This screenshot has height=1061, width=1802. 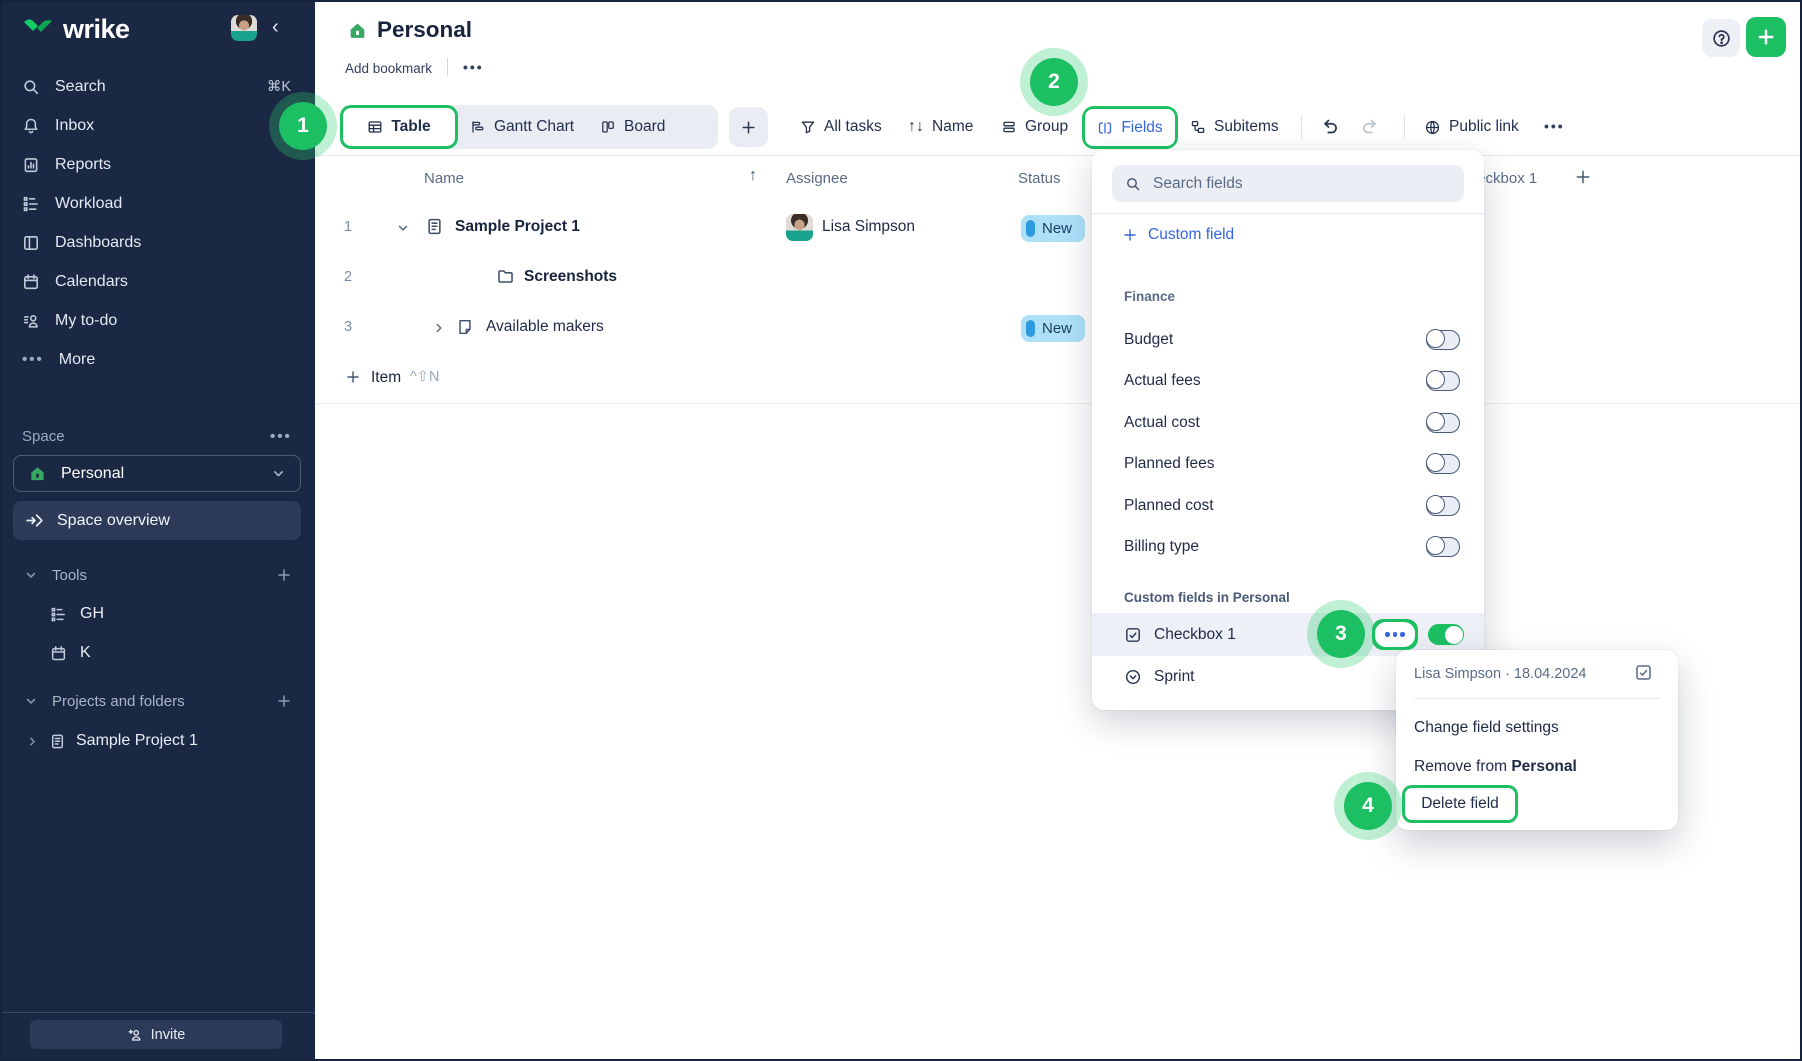 I want to click on add-bookmark-link: Add bookmark, so click(x=389, y=68).